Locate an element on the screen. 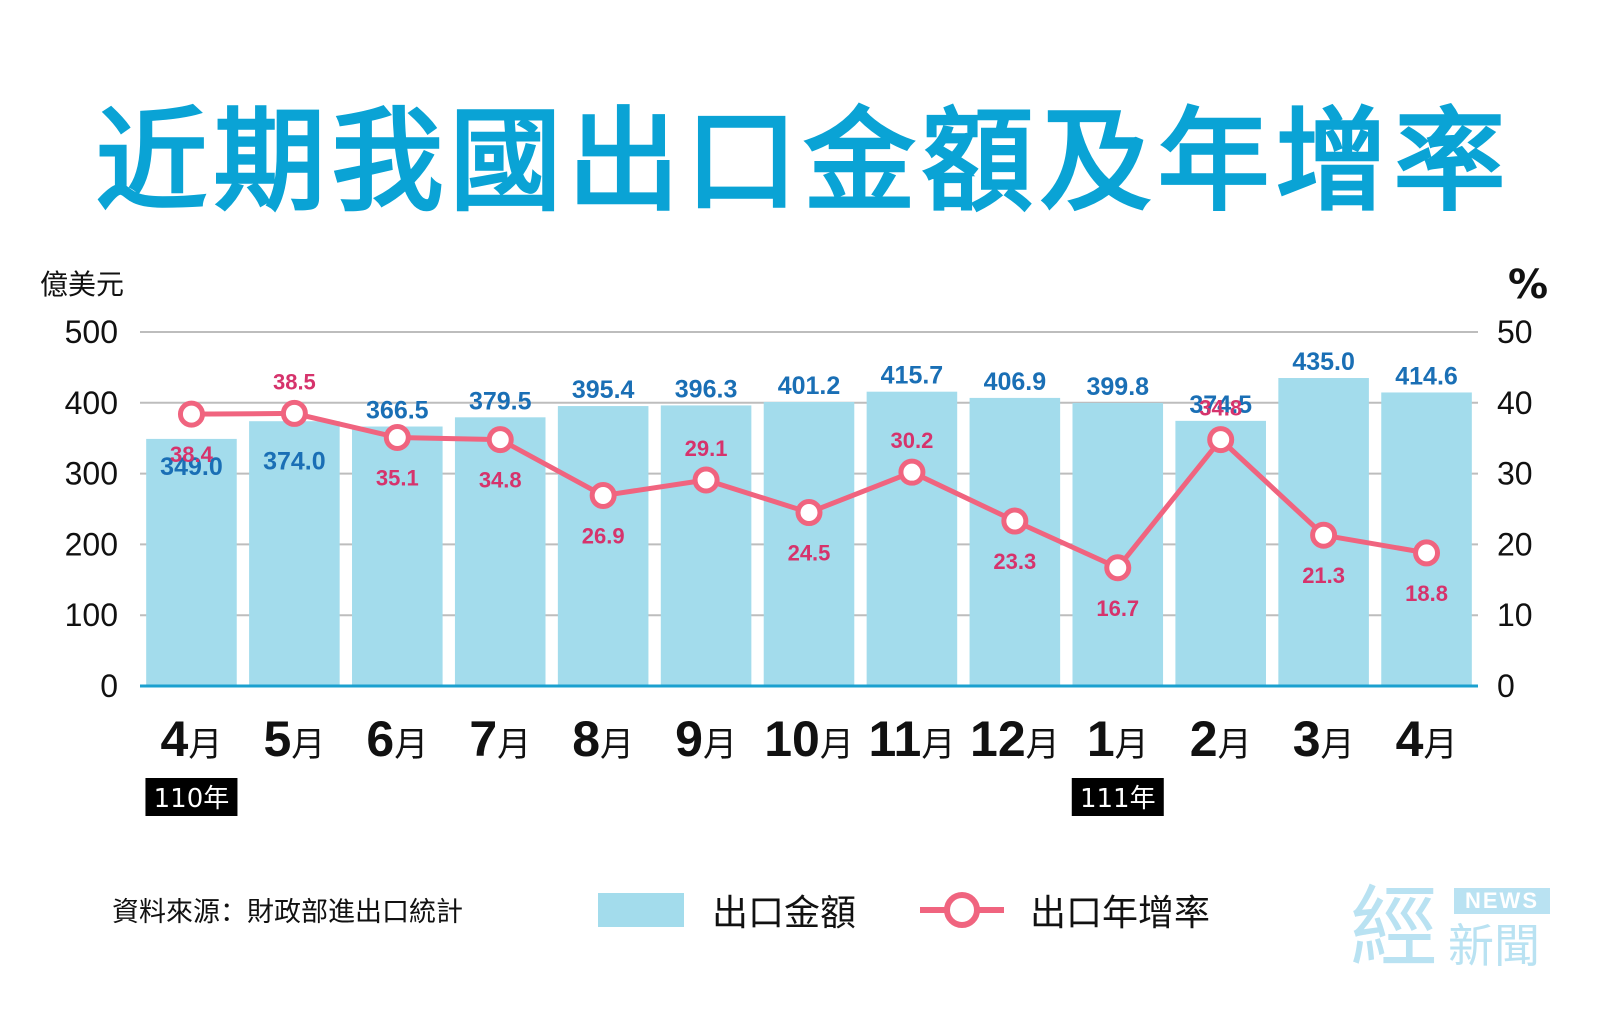 Image resolution: width=1607 pixels, height=1018 pixels. year-tag-label: 111年 is located at coordinates (1118, 799).